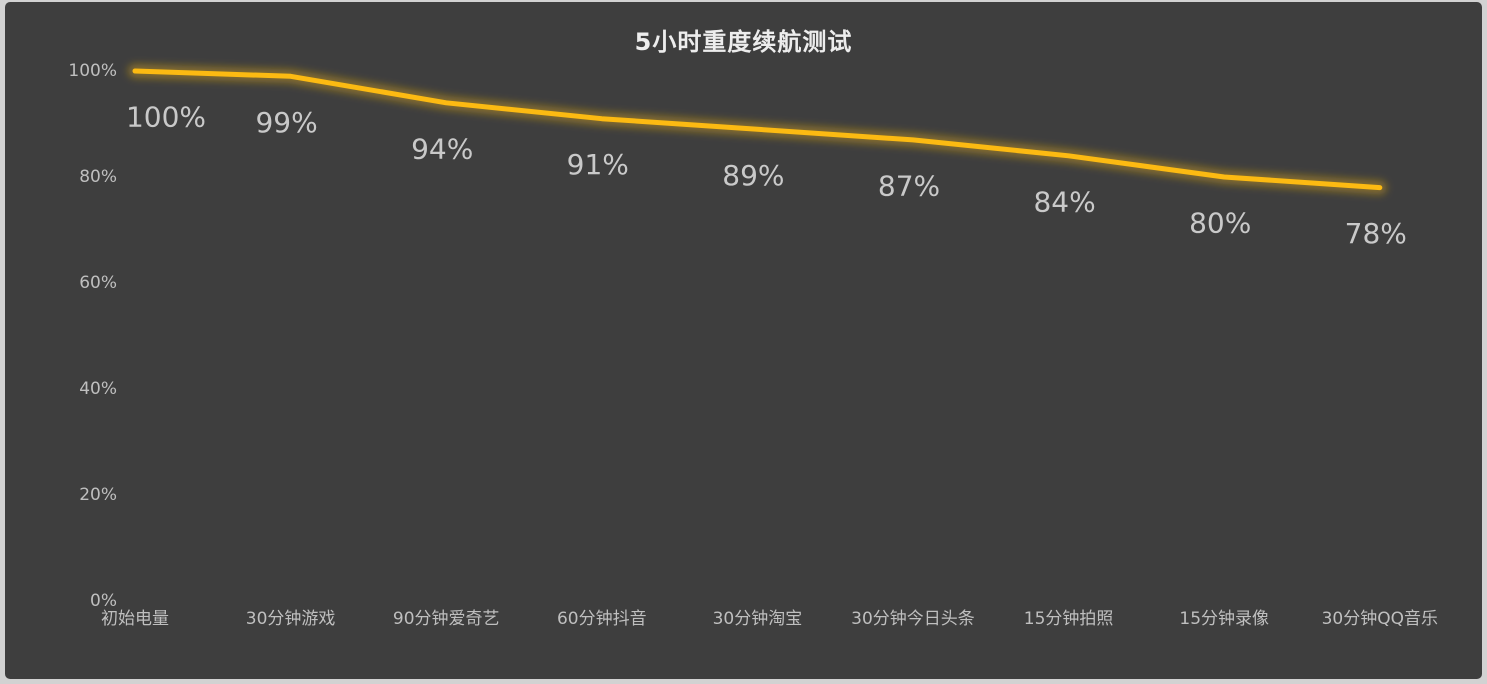 The image size is (1487, 684). Describe the element at coordinates (98, 389) in the screenshot. I see `y-axis-tick-label: 40%` at that location.